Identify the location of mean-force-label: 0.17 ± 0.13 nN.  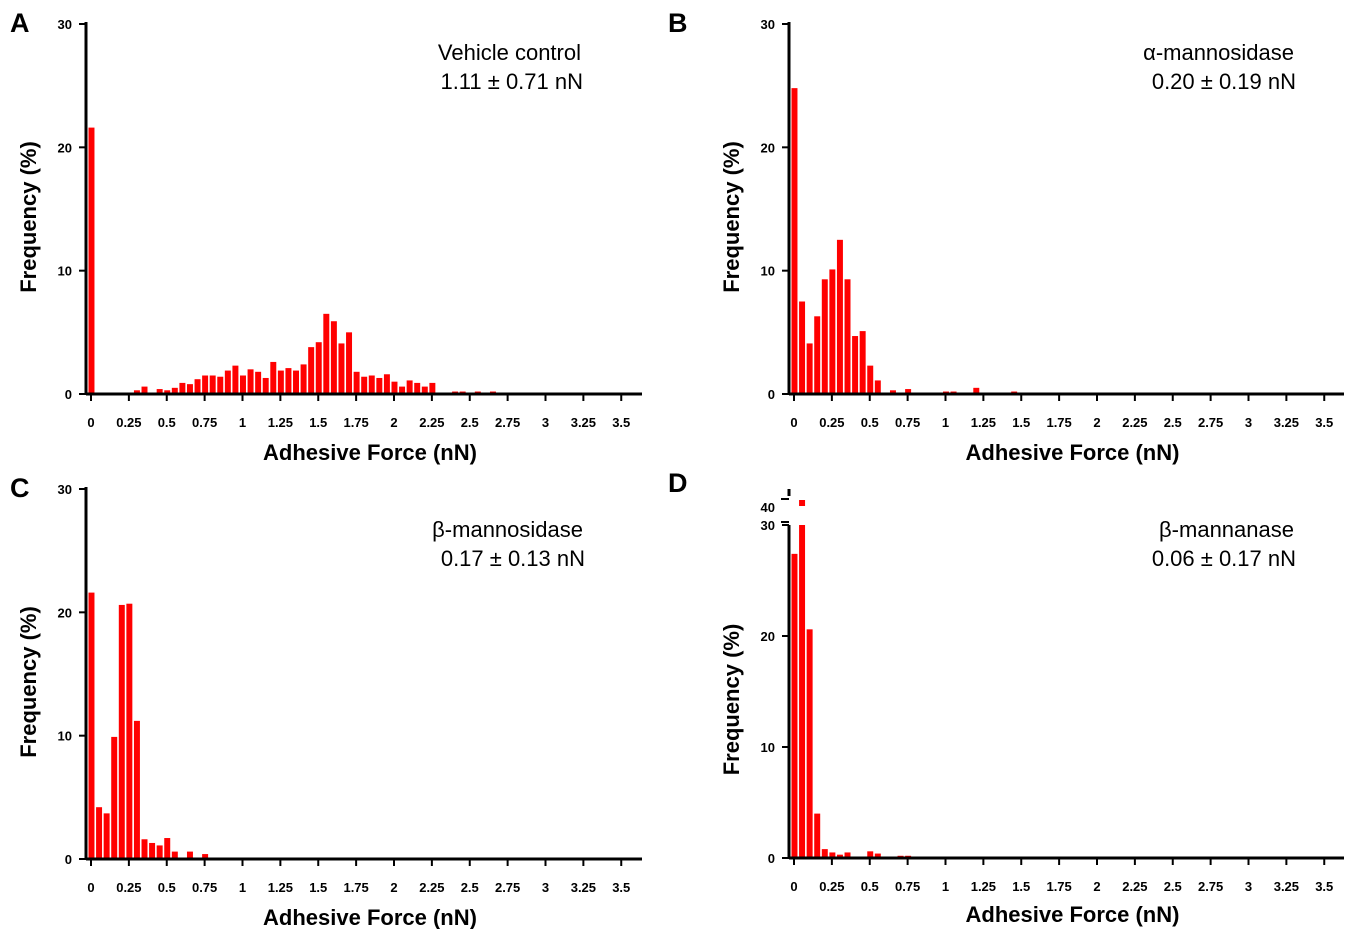
(513, 558).